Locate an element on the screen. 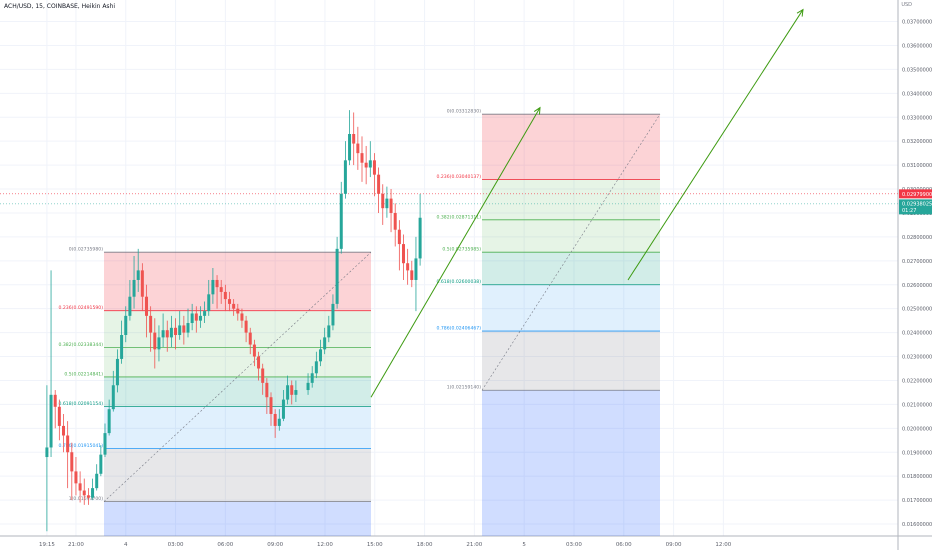  y-tick-label: 0.03100000 is located at coordinates (917, 166).